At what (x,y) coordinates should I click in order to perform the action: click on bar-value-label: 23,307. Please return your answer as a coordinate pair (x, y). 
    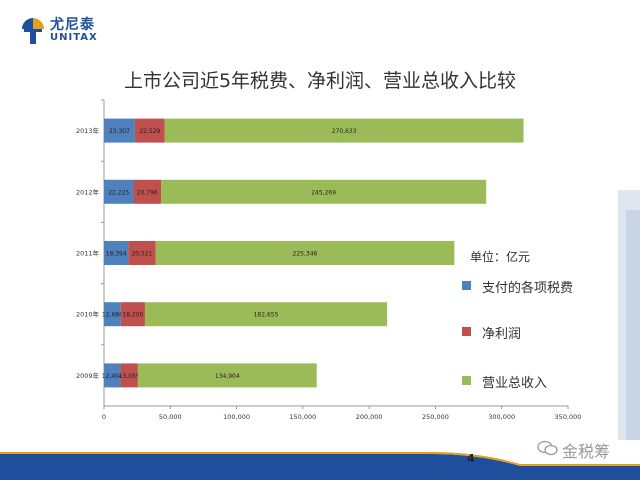
    Looking at the image, I should click on (119, 131).